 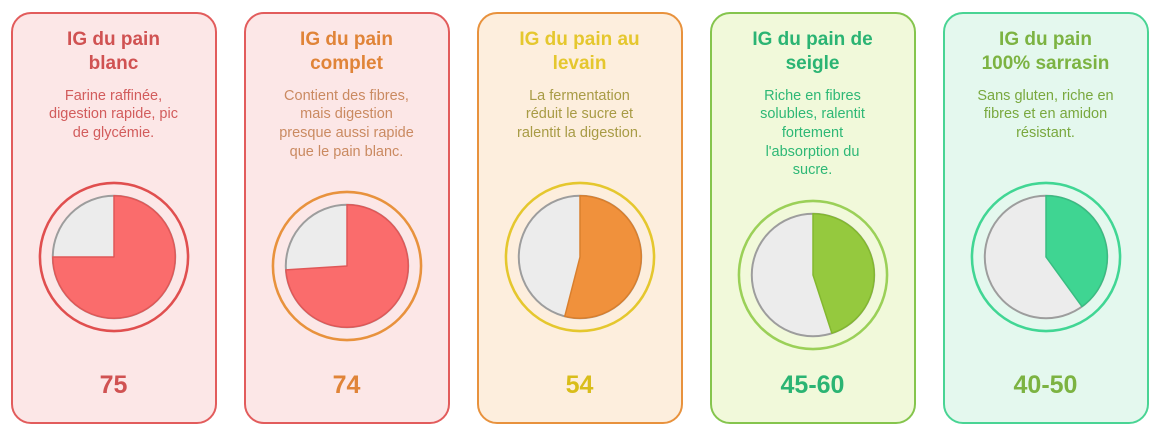 I want to click on ig-value: 74, so click(x=346, y=385).